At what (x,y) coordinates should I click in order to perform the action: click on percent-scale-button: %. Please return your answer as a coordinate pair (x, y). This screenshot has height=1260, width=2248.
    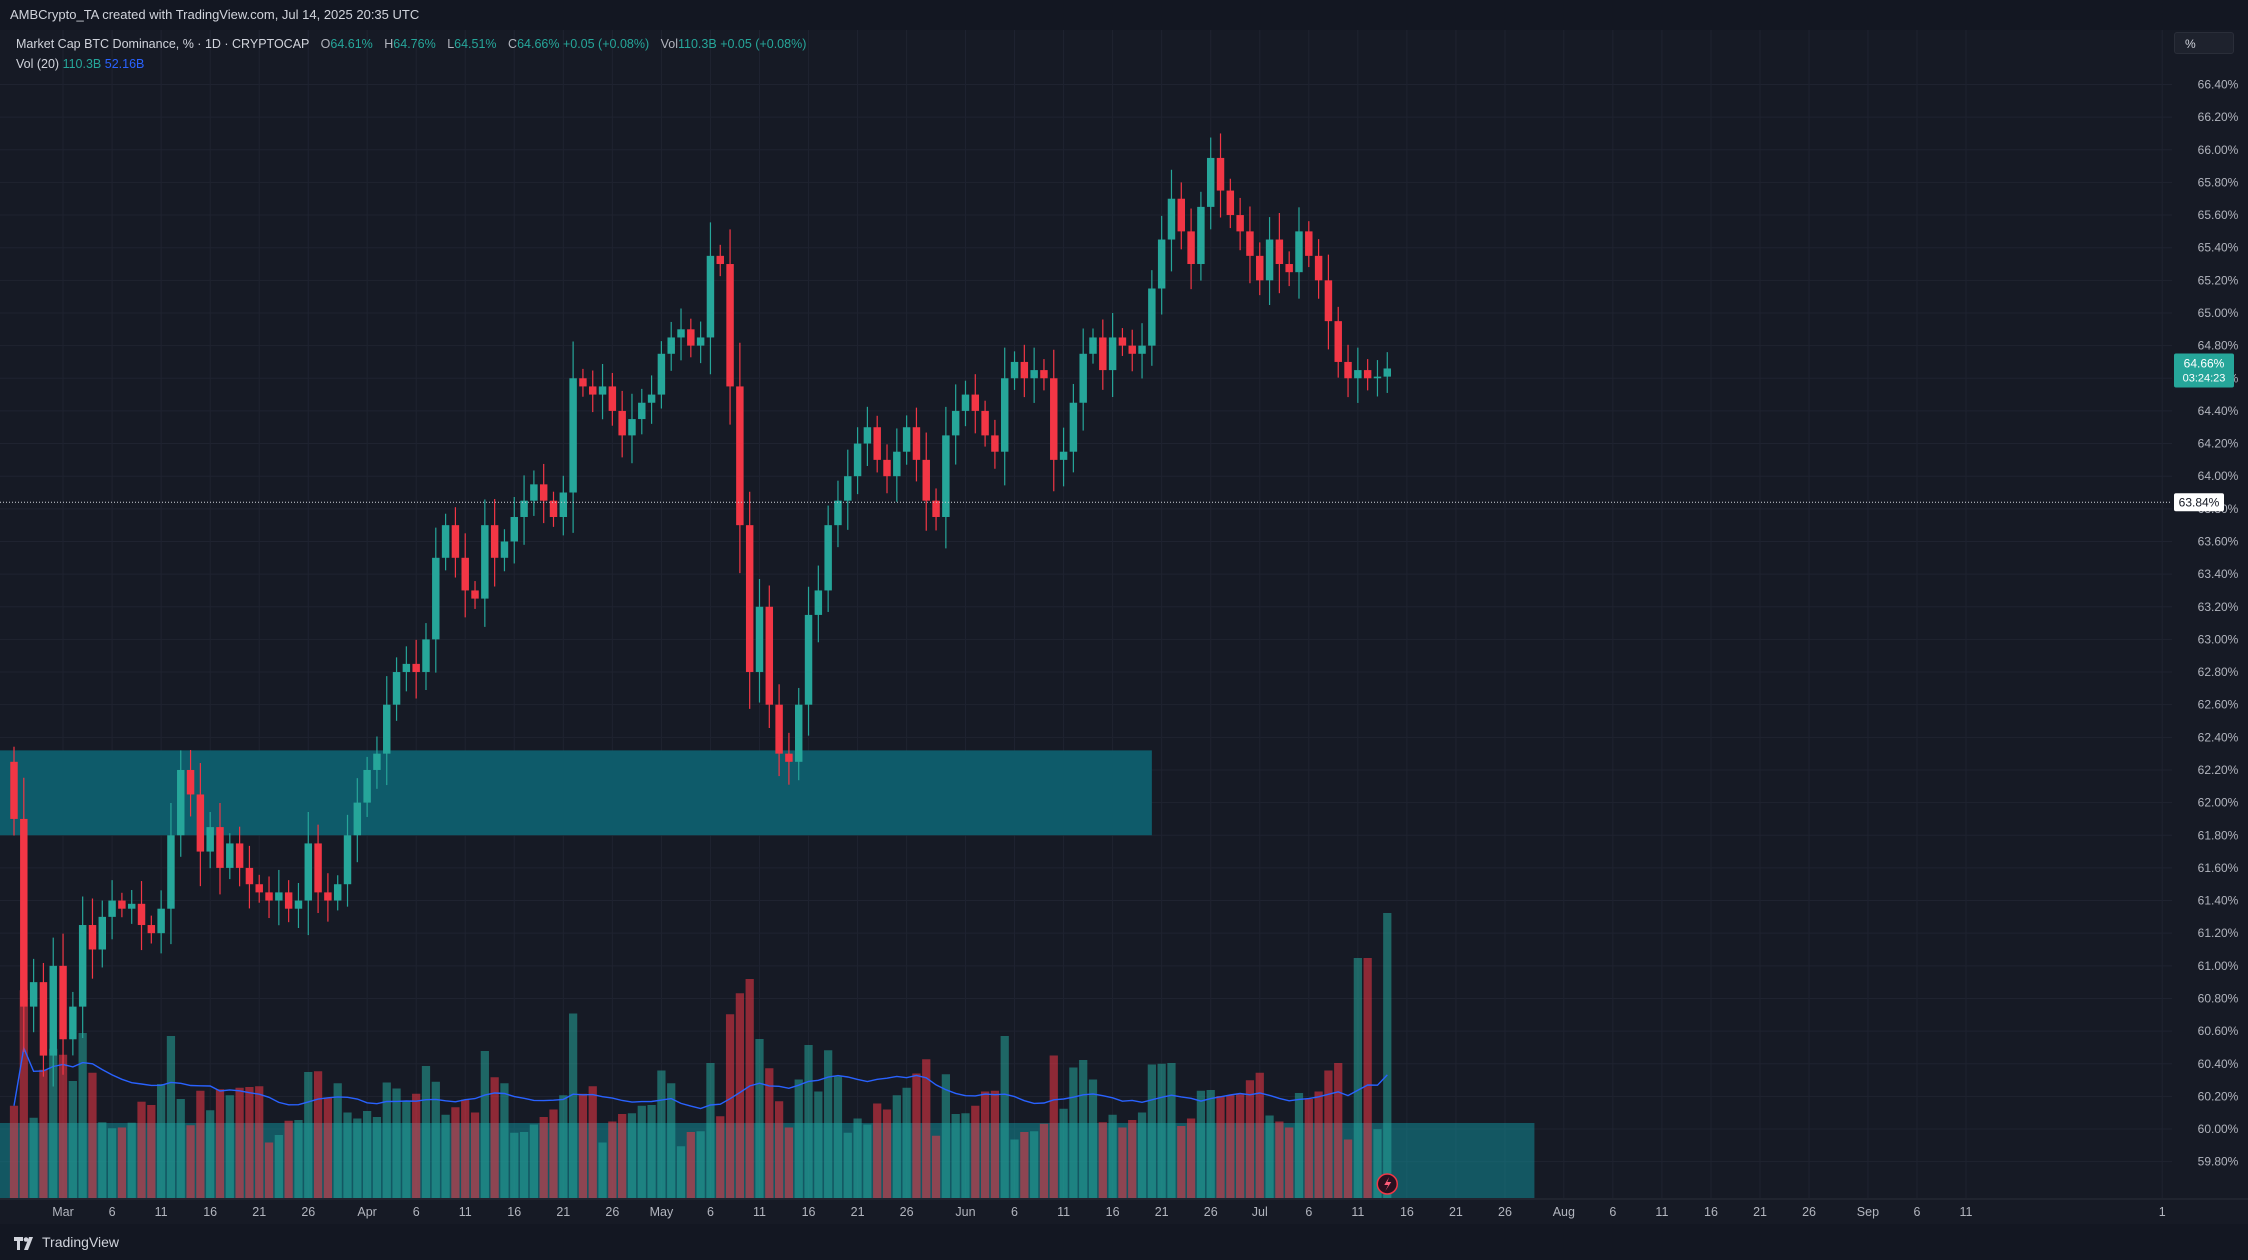
    Looking at the image, I should click on (2204, 43).